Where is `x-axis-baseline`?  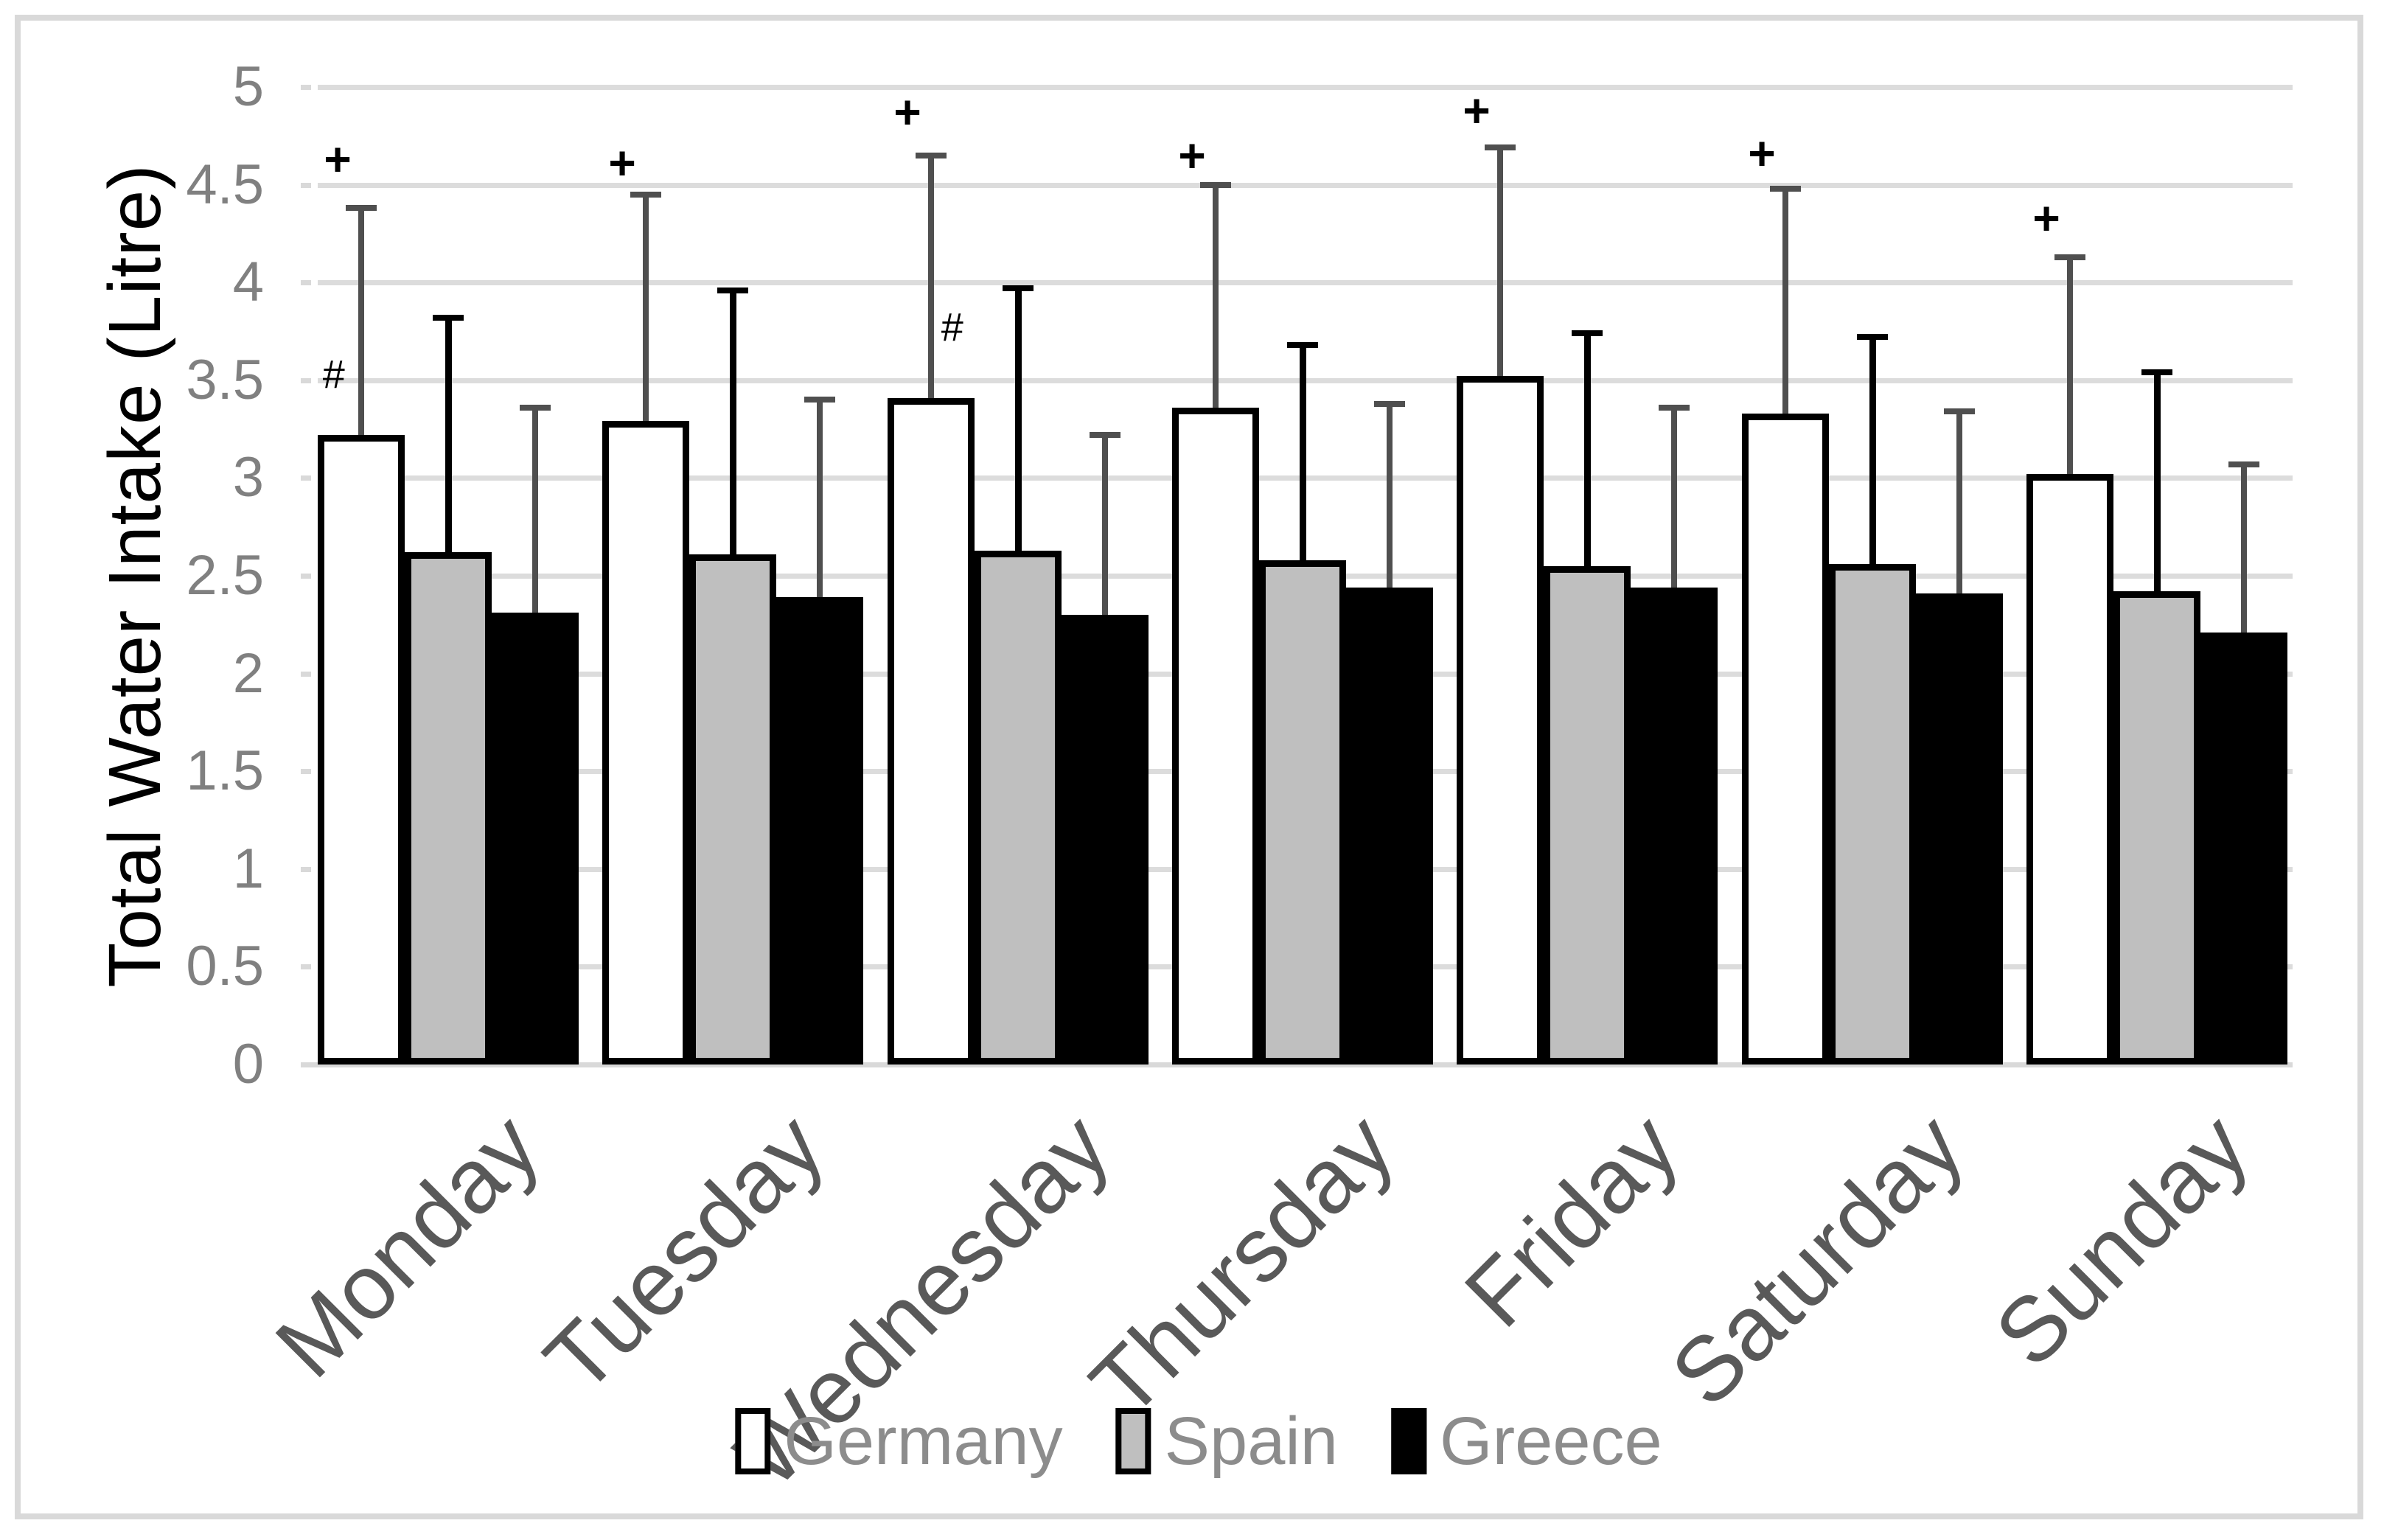
x-axis-baseline is located at coordinates (1301, 1064).